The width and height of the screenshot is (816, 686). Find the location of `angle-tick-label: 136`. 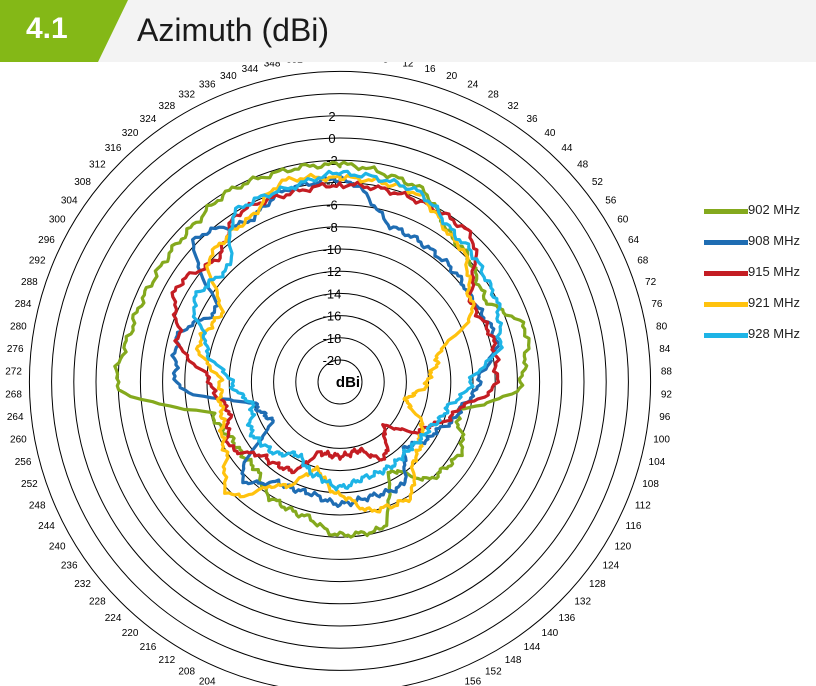

angle-tick-label: 136 is located at coordinates (567, 618).